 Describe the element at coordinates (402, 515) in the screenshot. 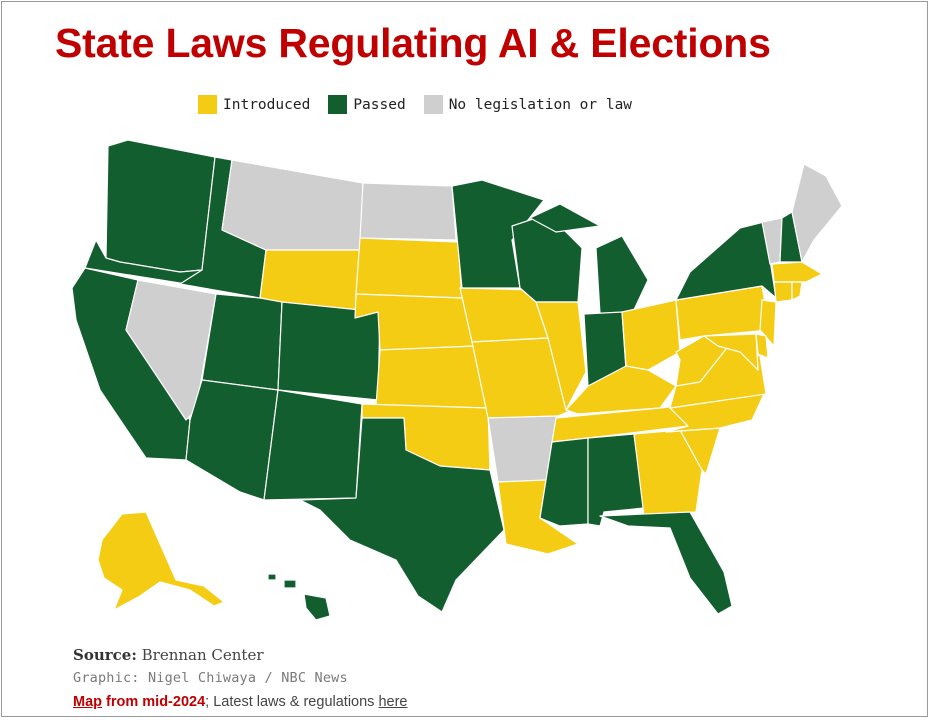

I see `state-texas` at that location.